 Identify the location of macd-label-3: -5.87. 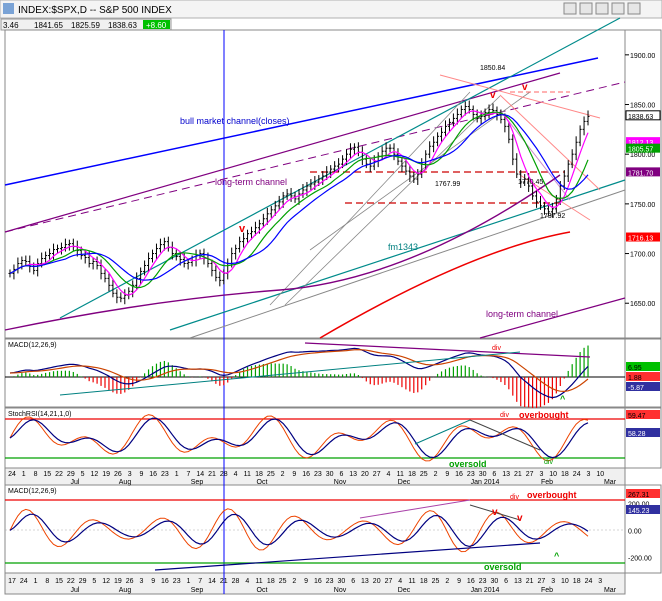
(636, 388).